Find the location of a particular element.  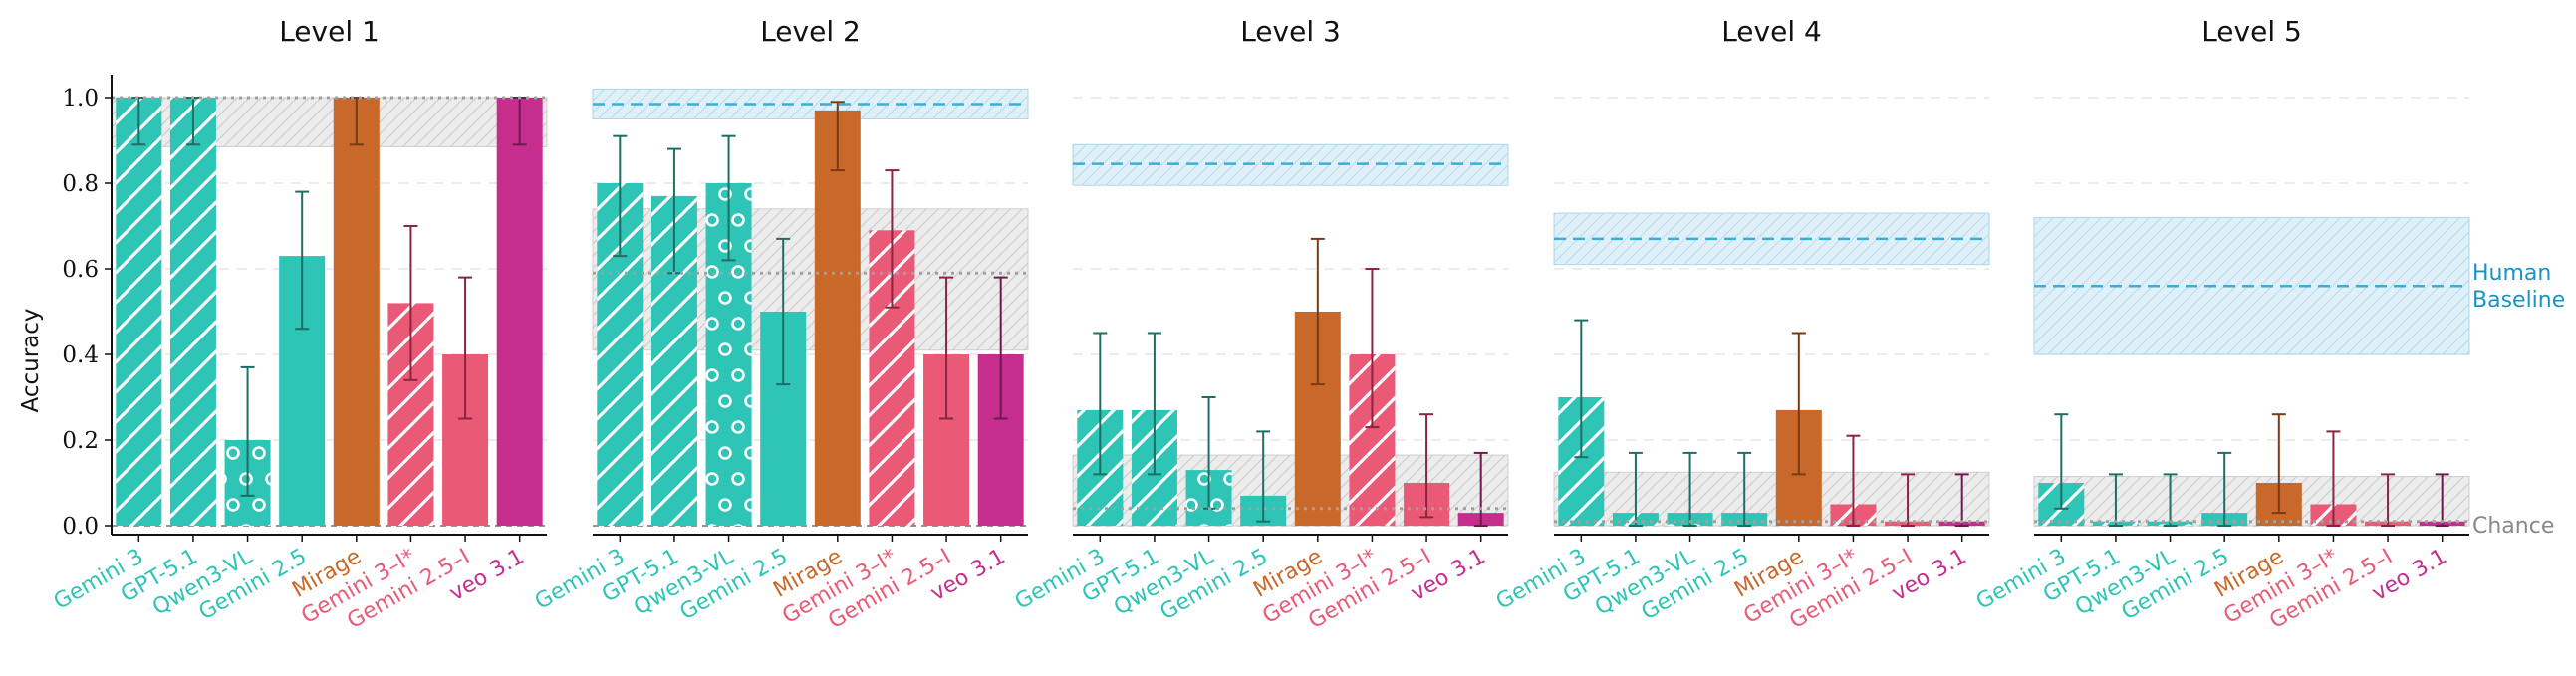

human-baseline-label-line1: Human is located at coordinates (2511, 273).